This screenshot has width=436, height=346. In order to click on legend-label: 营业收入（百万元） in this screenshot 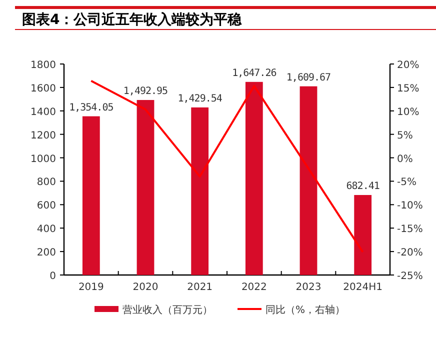, I will do `click(167, 310)`.